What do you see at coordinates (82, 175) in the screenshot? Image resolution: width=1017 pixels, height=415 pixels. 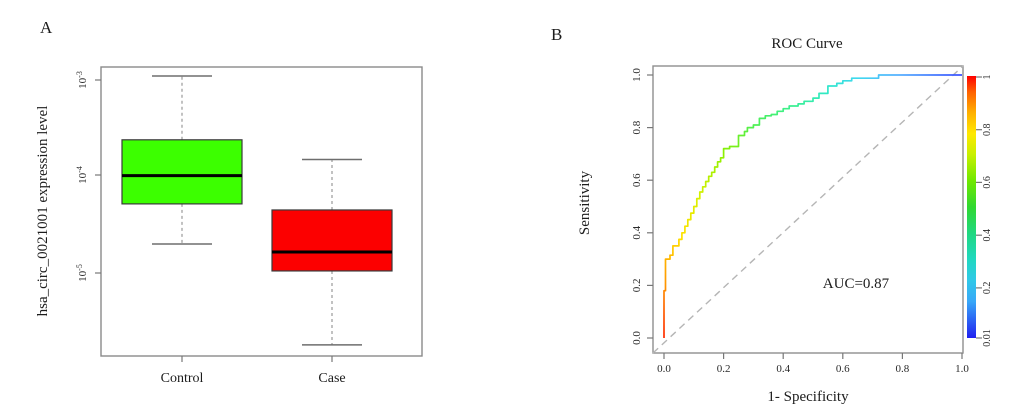 I see `panel-a-ytick-label: 10-4` at bounding box center [82, 175].